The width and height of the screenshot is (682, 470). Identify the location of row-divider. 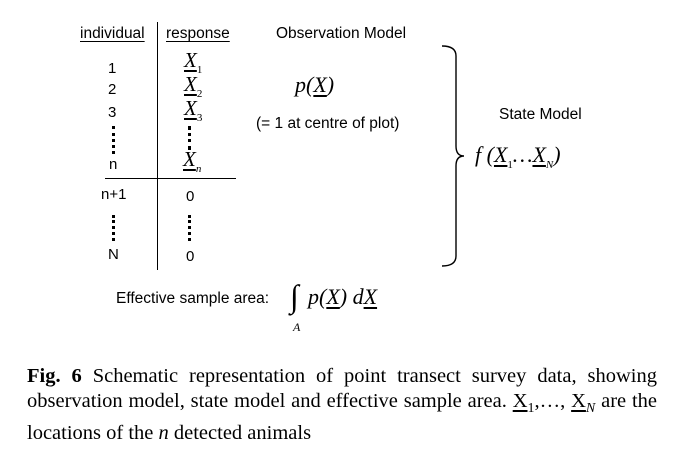
(170, 178).